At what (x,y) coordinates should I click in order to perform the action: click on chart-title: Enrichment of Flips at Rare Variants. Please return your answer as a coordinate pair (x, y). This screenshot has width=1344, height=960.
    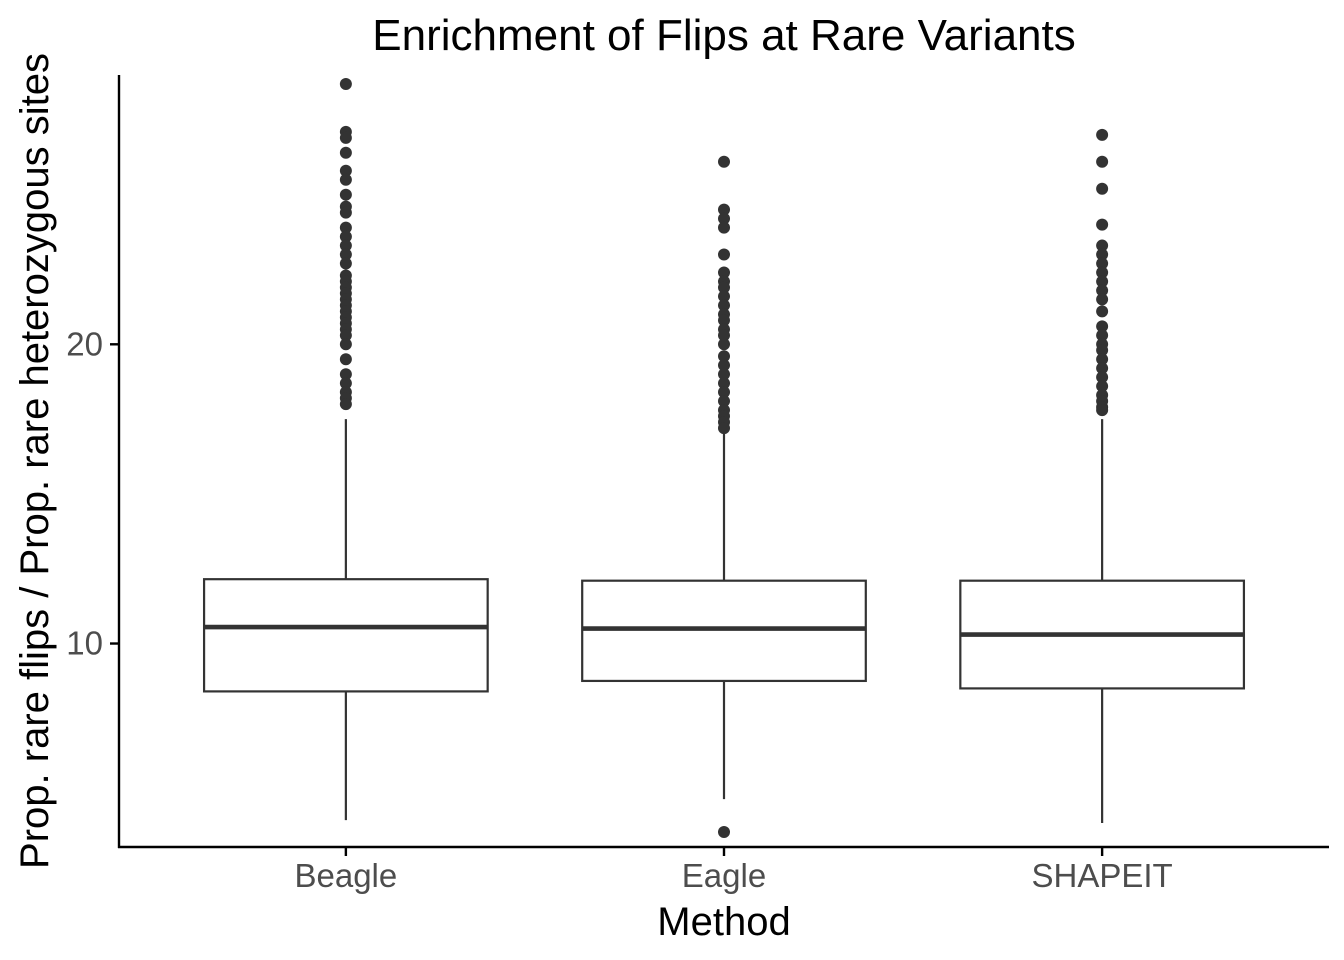
    Looking at the image, I should click on (723, 35).